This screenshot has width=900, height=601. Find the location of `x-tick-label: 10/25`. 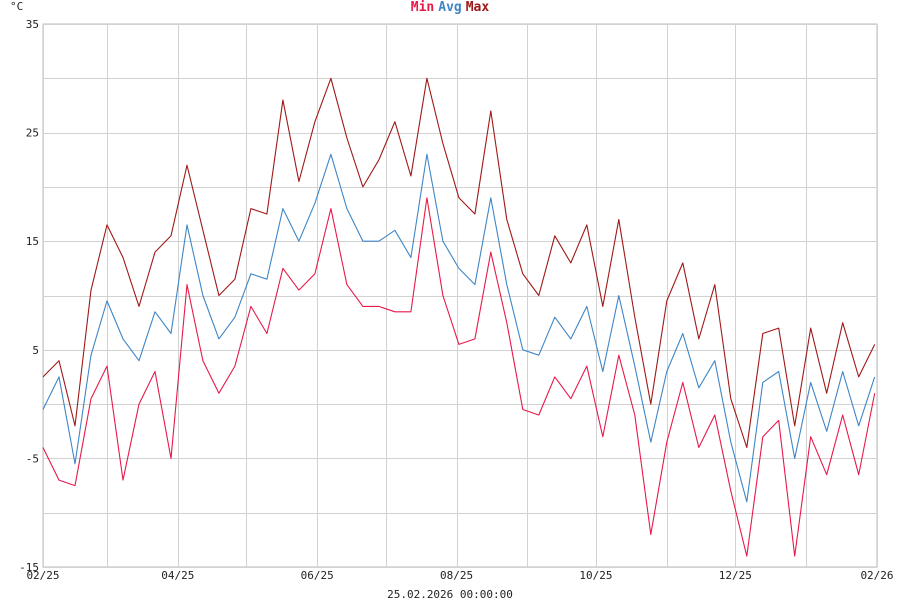

x-tick-label: 10/25 is located at coordinates (595, 575).